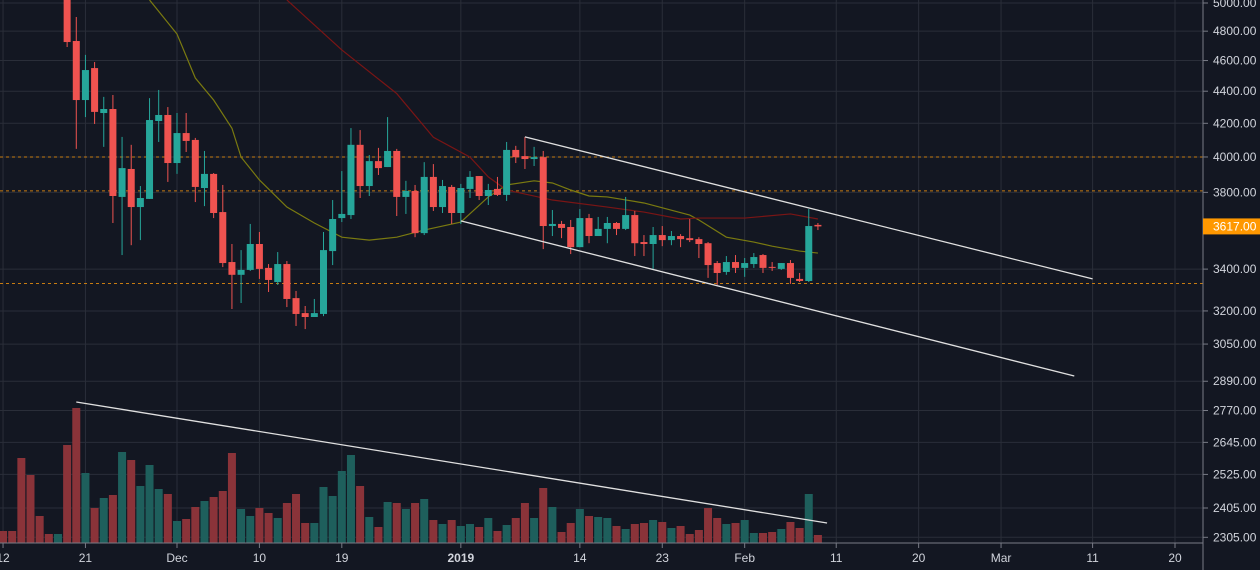 The image size is (1260, 570). I want to click on time-tick-label: 20, so click(919, 558).